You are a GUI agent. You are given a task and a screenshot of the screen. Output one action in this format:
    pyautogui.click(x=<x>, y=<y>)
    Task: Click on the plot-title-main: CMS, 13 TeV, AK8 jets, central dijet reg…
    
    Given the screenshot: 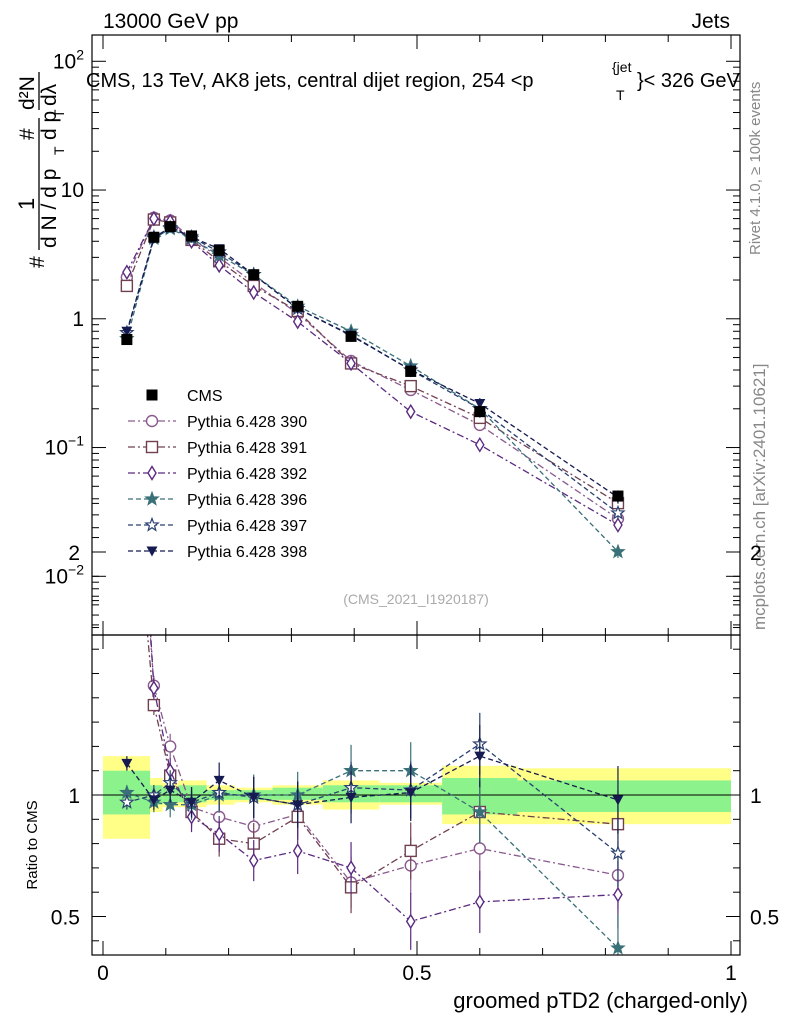 What is the action you would take?
    pyautogui.click(x=310, y=81)
    